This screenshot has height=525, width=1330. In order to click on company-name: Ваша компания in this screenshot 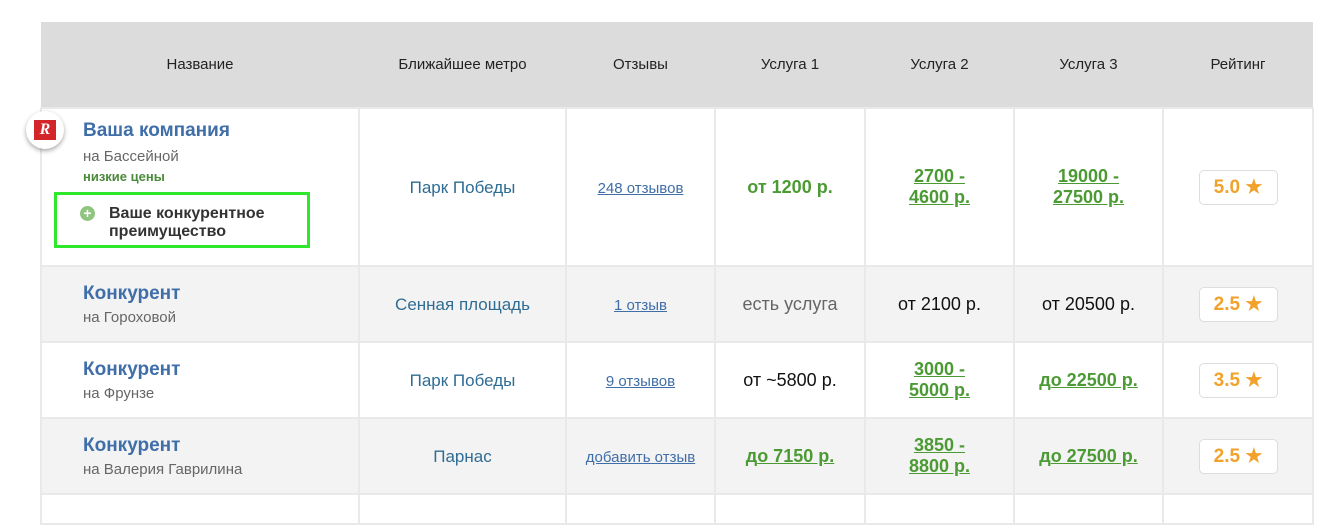, I will do `click(156, 130)`.